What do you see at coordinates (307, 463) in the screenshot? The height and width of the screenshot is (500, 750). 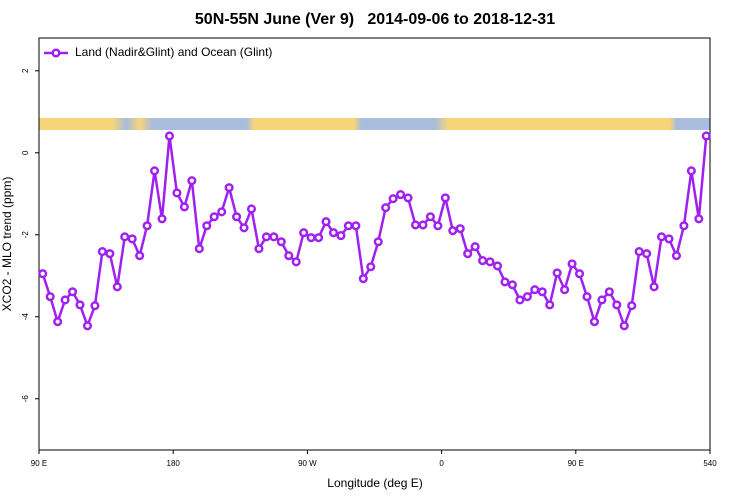 I see `x-tick-label: 90 W` at bounding box center [307, 463].